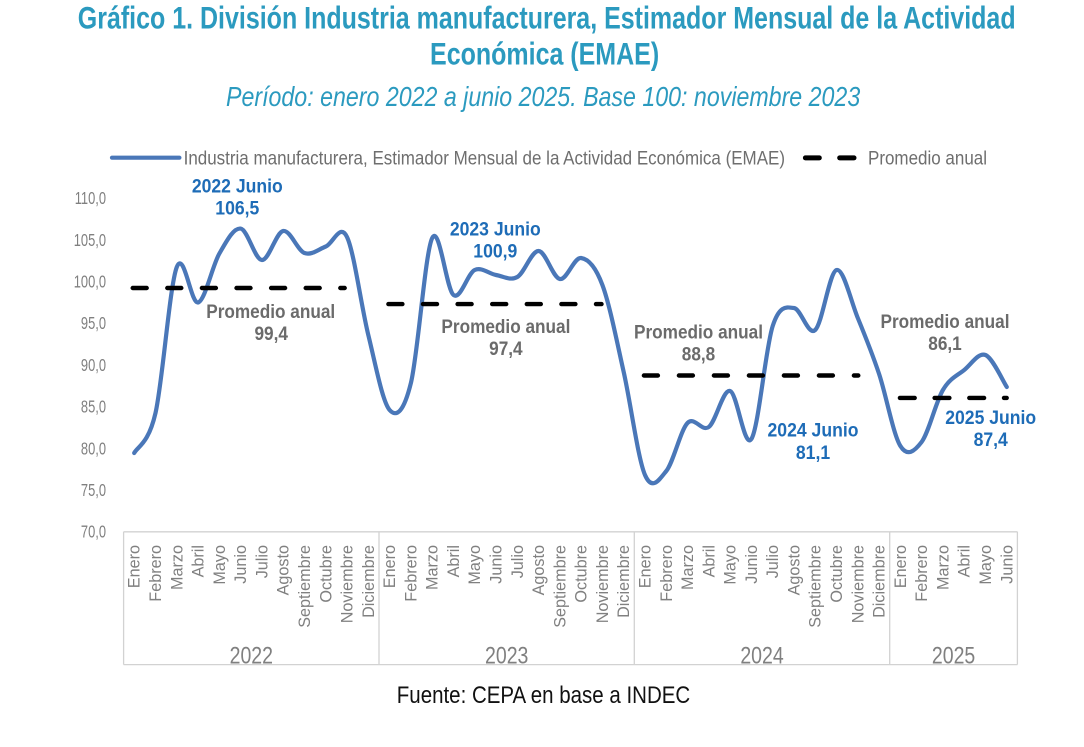 This screenshot has width=1084, height=747. Describe the element at coordinates (506, 656) in the screenshot. I see `svg-text: 2023` at that location.